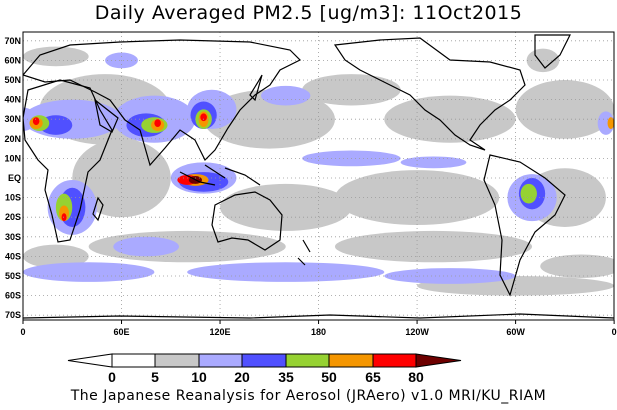 This screenshot has width=617, height=410. Describe the element at coordinates (318, 332) in the screenshot. I see `longitude-label: 180` at that location.